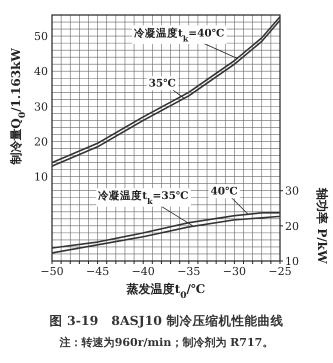  What do you see at coordinates (179, 34) in the screenshot?
I see `series-label: 冷凝温度t$_{k}$=40℃` at bounding box center [179, 34].